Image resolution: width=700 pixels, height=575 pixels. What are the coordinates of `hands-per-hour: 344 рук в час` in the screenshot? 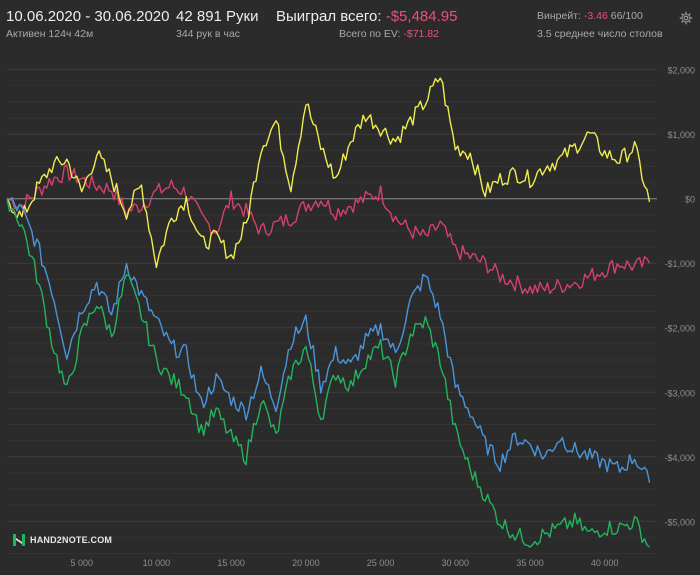 It's located at (208, 34).